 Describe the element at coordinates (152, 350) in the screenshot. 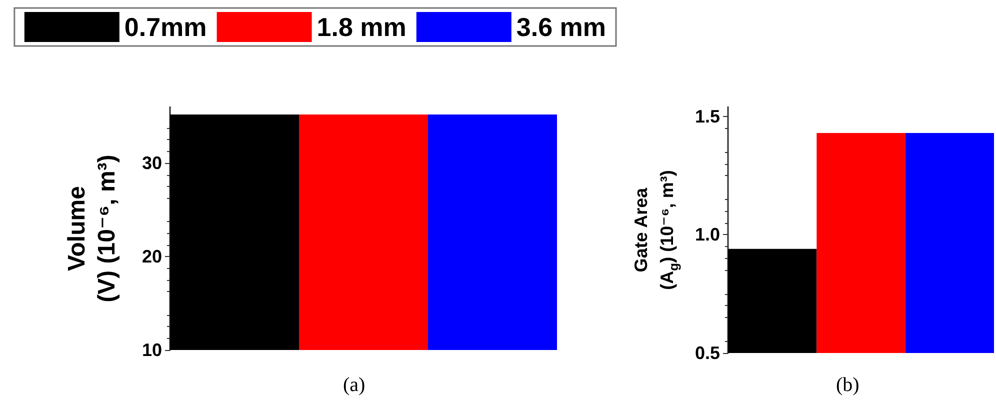

I see `y-tick-label: 10` at that location.